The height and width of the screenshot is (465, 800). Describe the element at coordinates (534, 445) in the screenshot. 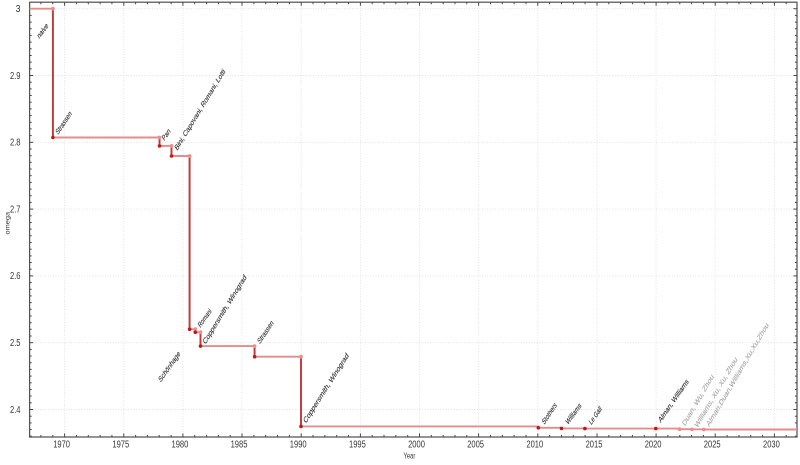

I see `svg-text: 2010` at that location.